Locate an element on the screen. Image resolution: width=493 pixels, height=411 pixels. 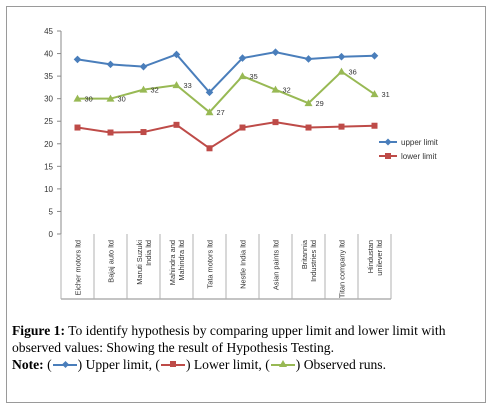
data-label: 36 is located at coordinates (353, 72).